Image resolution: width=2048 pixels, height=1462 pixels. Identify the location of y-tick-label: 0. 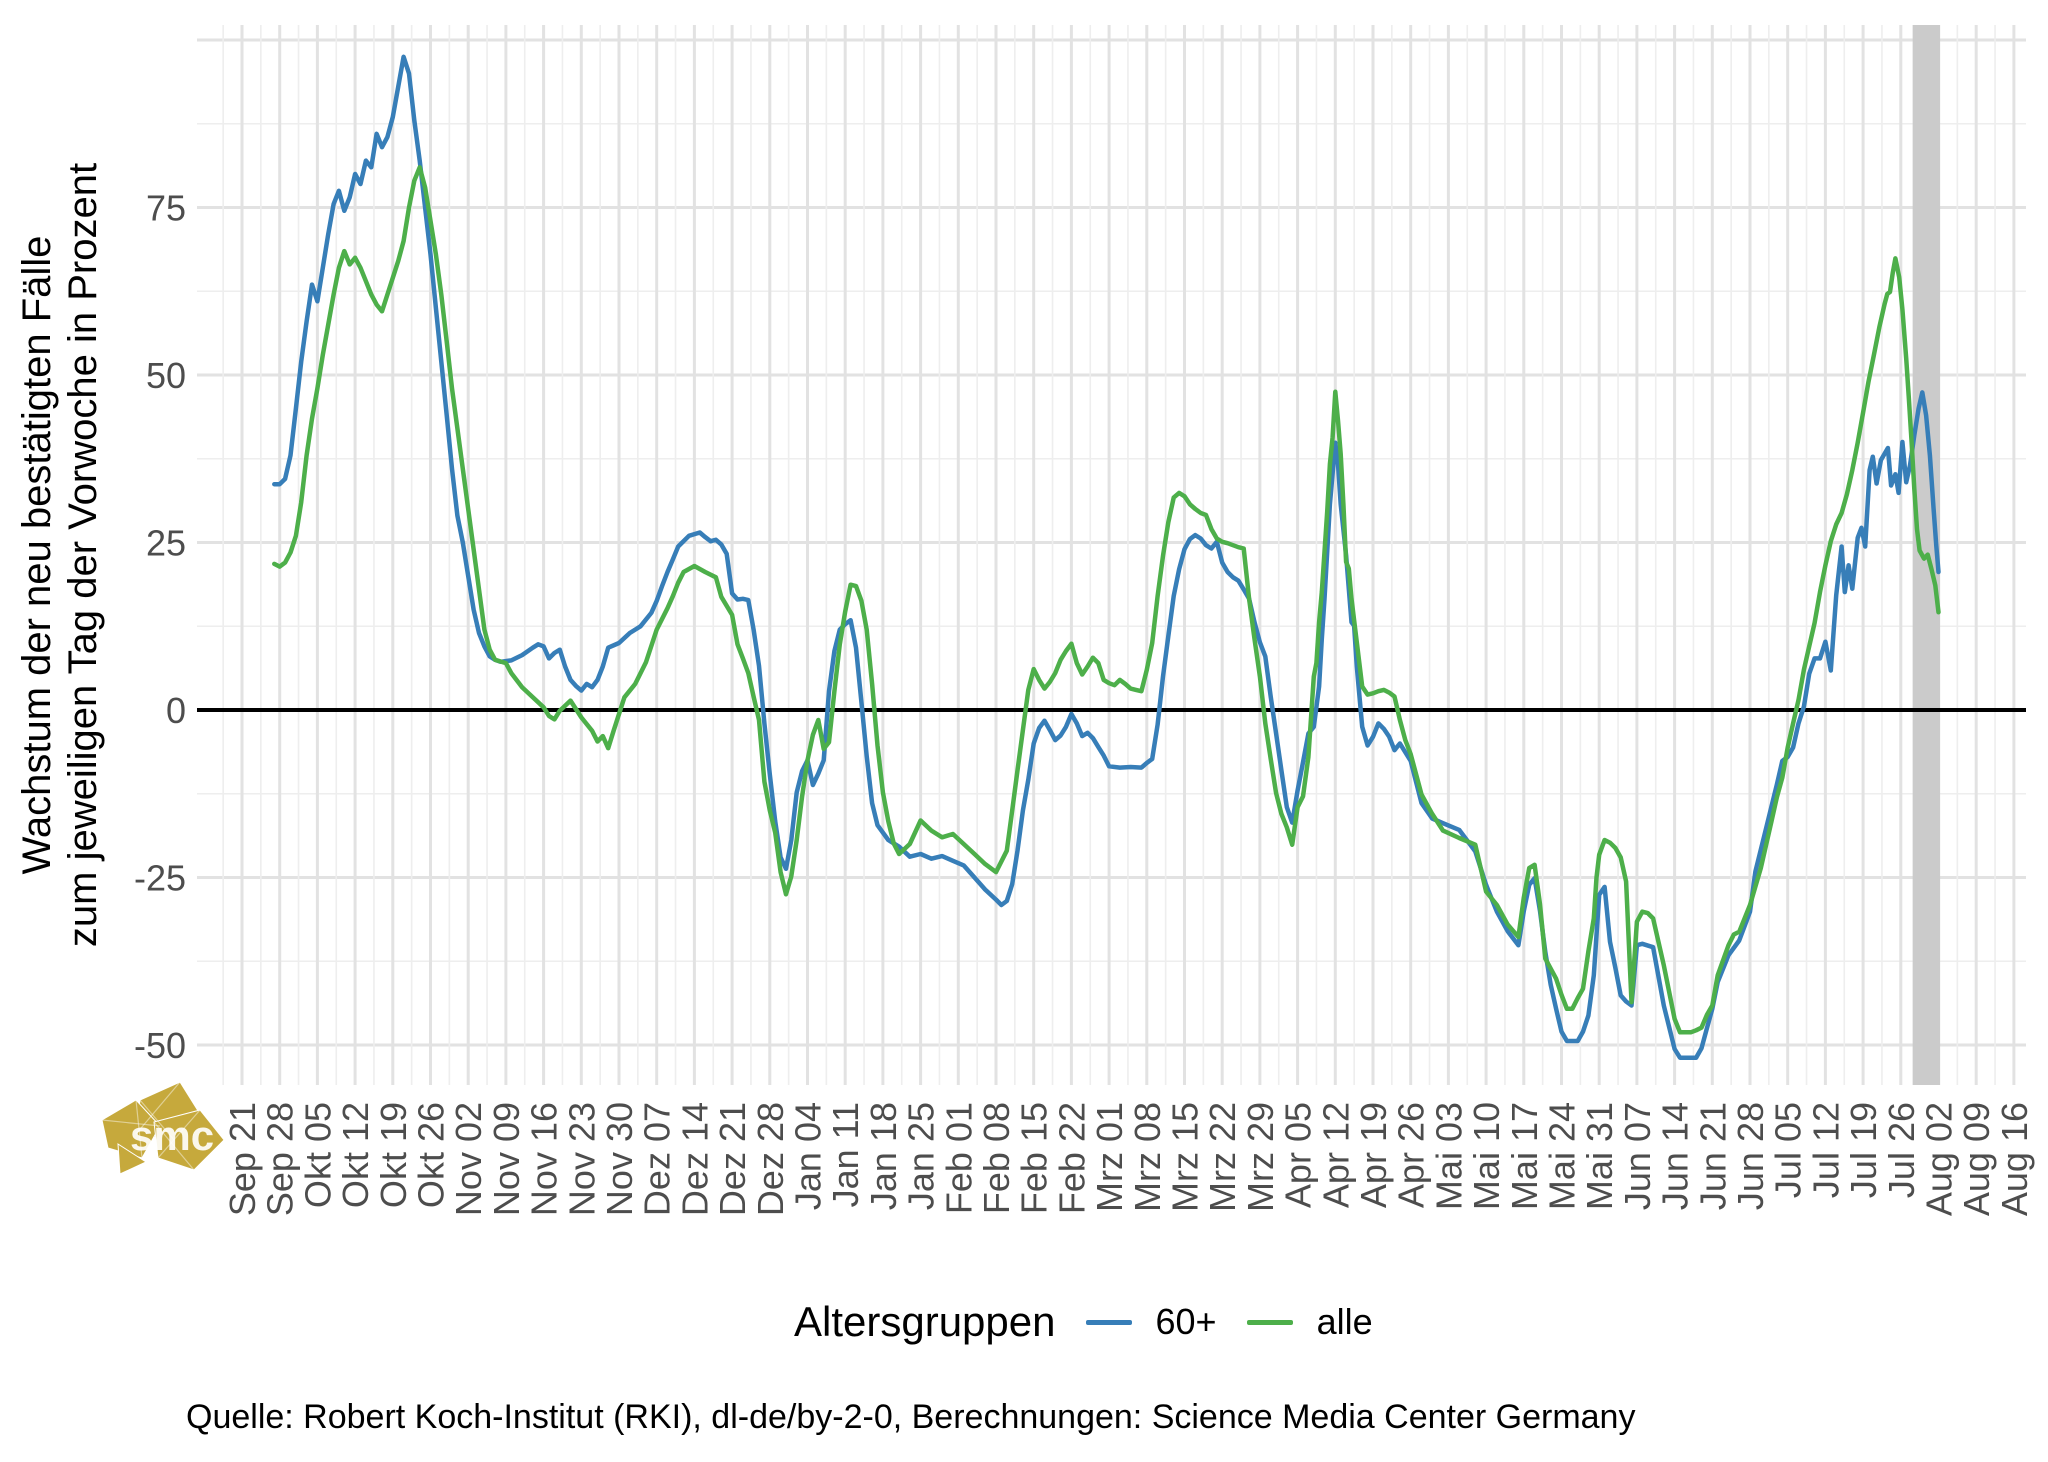
(176, 710).